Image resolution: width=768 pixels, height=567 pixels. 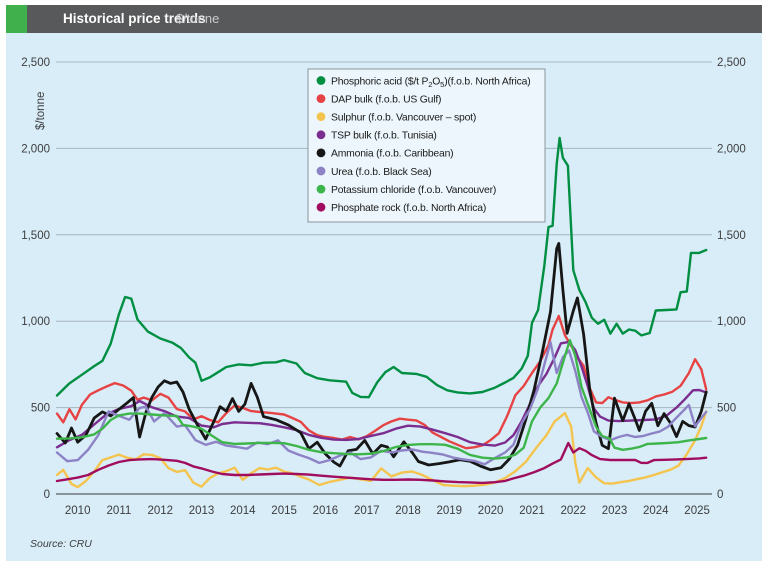 What do you see at coordinates (16, 19) in the screenshot?
I see `header-accent-square` at bounding box center [16, 19].